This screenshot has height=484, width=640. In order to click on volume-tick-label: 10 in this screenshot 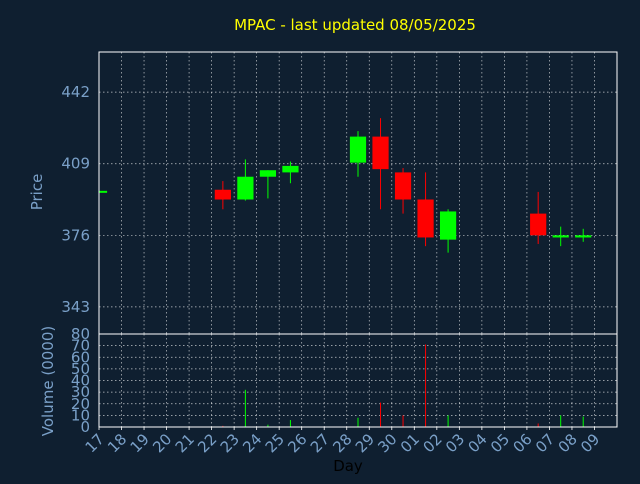, I will do `click(80, 415)`.